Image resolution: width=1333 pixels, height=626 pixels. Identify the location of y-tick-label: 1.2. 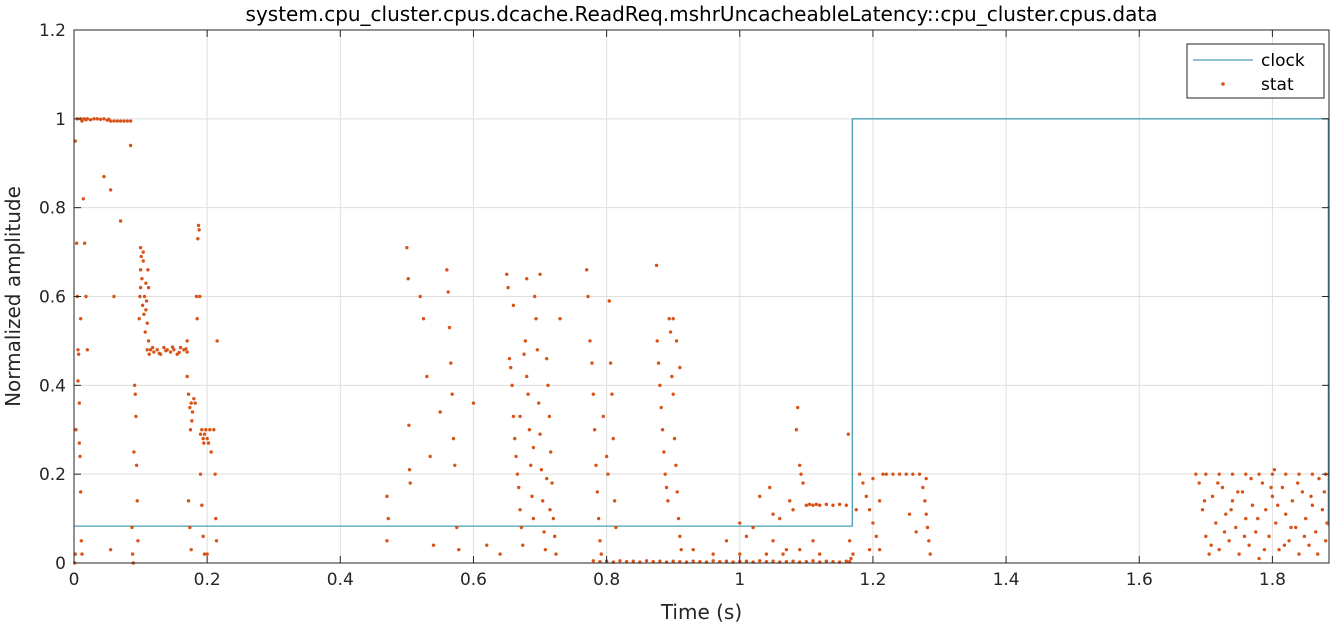
(52, 31).